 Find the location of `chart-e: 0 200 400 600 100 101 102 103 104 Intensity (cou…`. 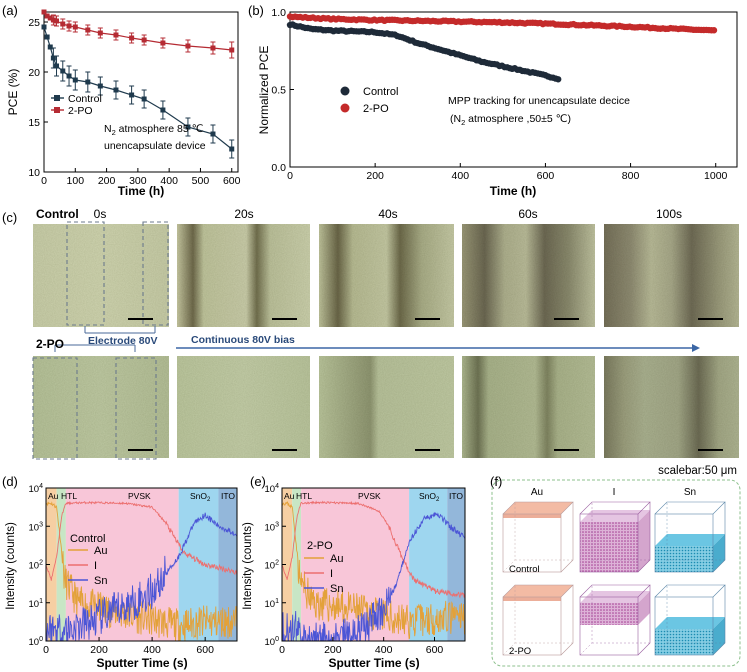

chart-e: 0 200 400 600 100 101 102 103 104 Intensity (cou… is located at coordinates (354, 576).